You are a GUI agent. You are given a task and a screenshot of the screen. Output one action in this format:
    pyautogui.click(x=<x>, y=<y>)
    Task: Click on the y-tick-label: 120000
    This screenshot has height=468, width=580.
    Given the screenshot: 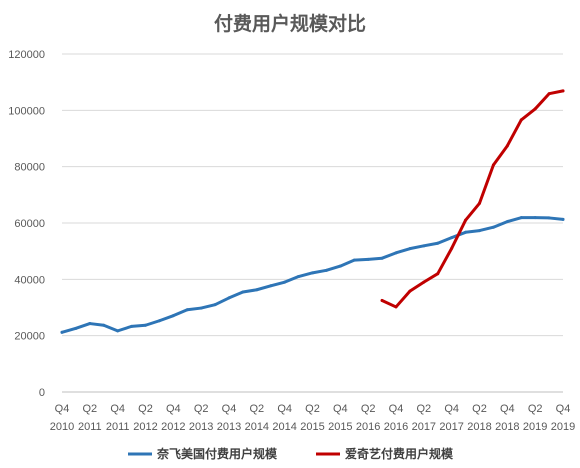 What is the action you would take?
    pyautogui.click(x=26, y=55)
    